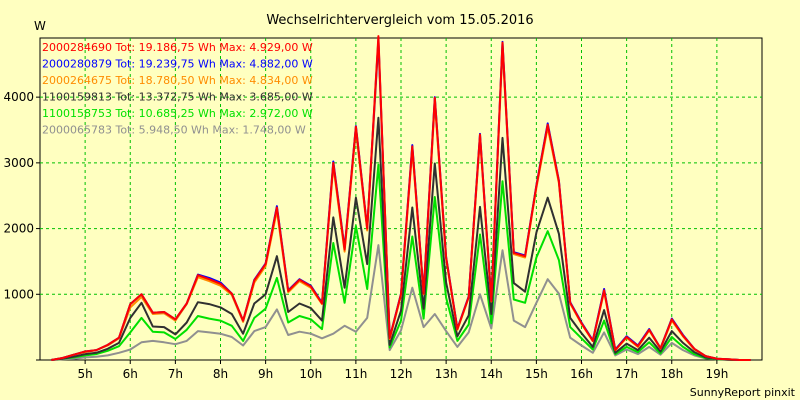 The height and width of the screenshot is (400, 800). Describe the element at coordinates (220, 374) in the screenshot. I see `x-tick-label: 8h` at that location.